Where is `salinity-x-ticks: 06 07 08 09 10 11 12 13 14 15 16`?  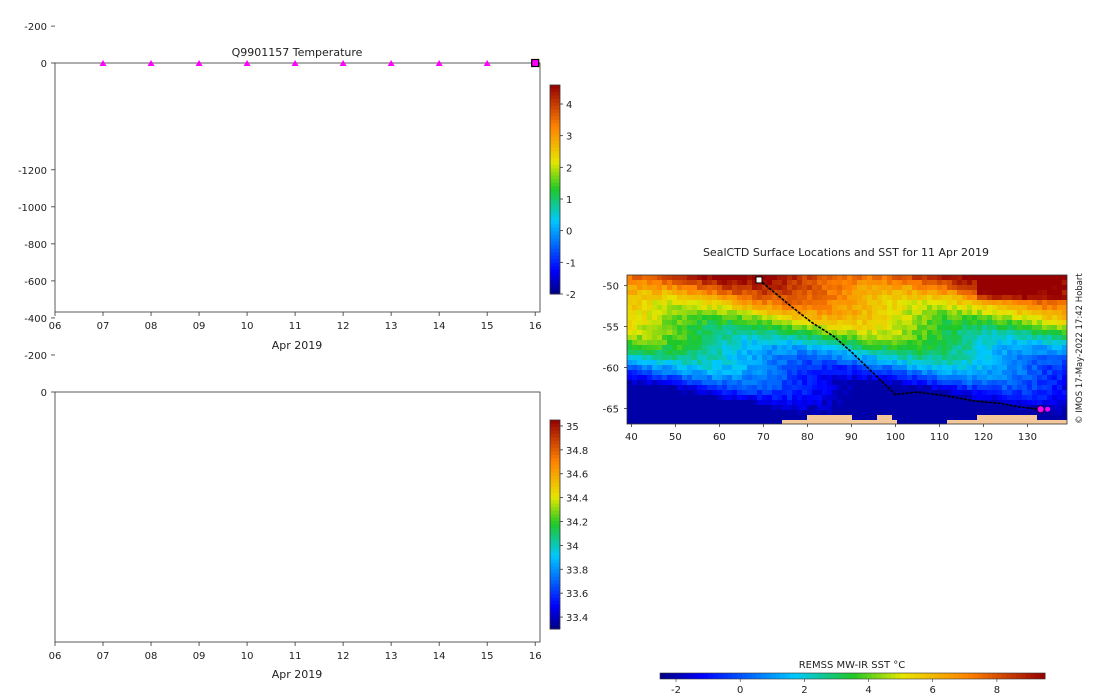
salinity-x-ticks: 06 07 08 09 10 11 12 13 14 15 16 is located at coordinates (295, 652).